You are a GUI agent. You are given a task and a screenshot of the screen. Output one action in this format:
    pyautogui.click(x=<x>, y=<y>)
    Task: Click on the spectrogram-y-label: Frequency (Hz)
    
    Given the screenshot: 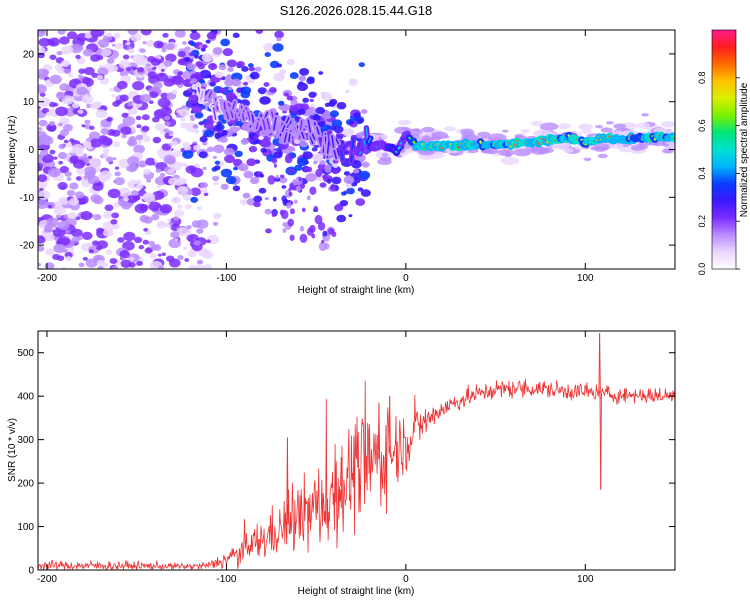 What is the action you would take?
    pyautogui.click(x=12, y=150)
    